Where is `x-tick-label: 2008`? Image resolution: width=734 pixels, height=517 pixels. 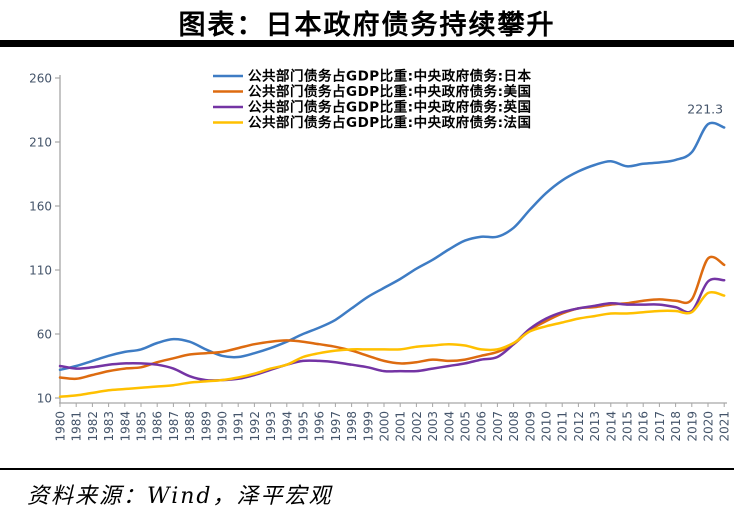 x-tick-label: 2008 is located at coordinates (514, 426).